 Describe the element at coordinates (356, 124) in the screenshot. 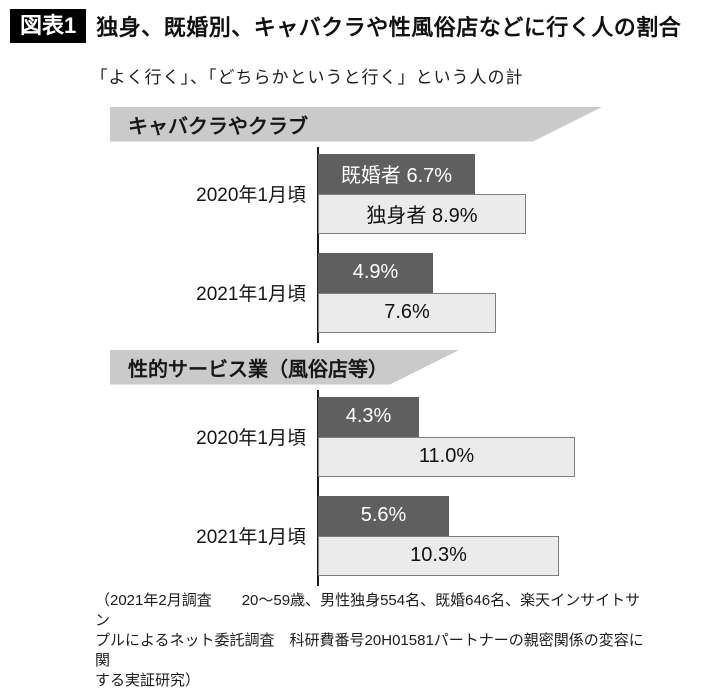

I see `section-banner-kyabakura: キャバクラやクラブ` at that location.